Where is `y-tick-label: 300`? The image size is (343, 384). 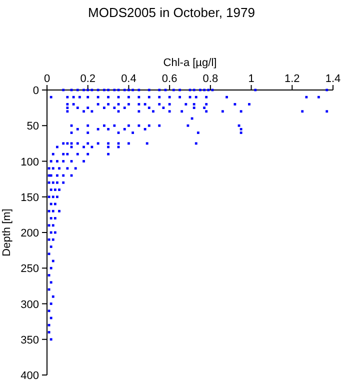 y-tick-label: 300 is located at coordinates (29, 304).